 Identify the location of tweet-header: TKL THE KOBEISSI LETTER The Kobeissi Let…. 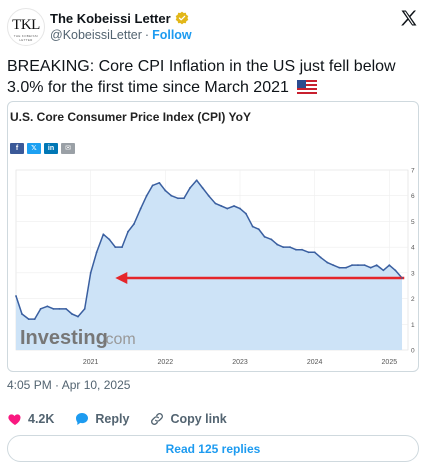
(213, 26).